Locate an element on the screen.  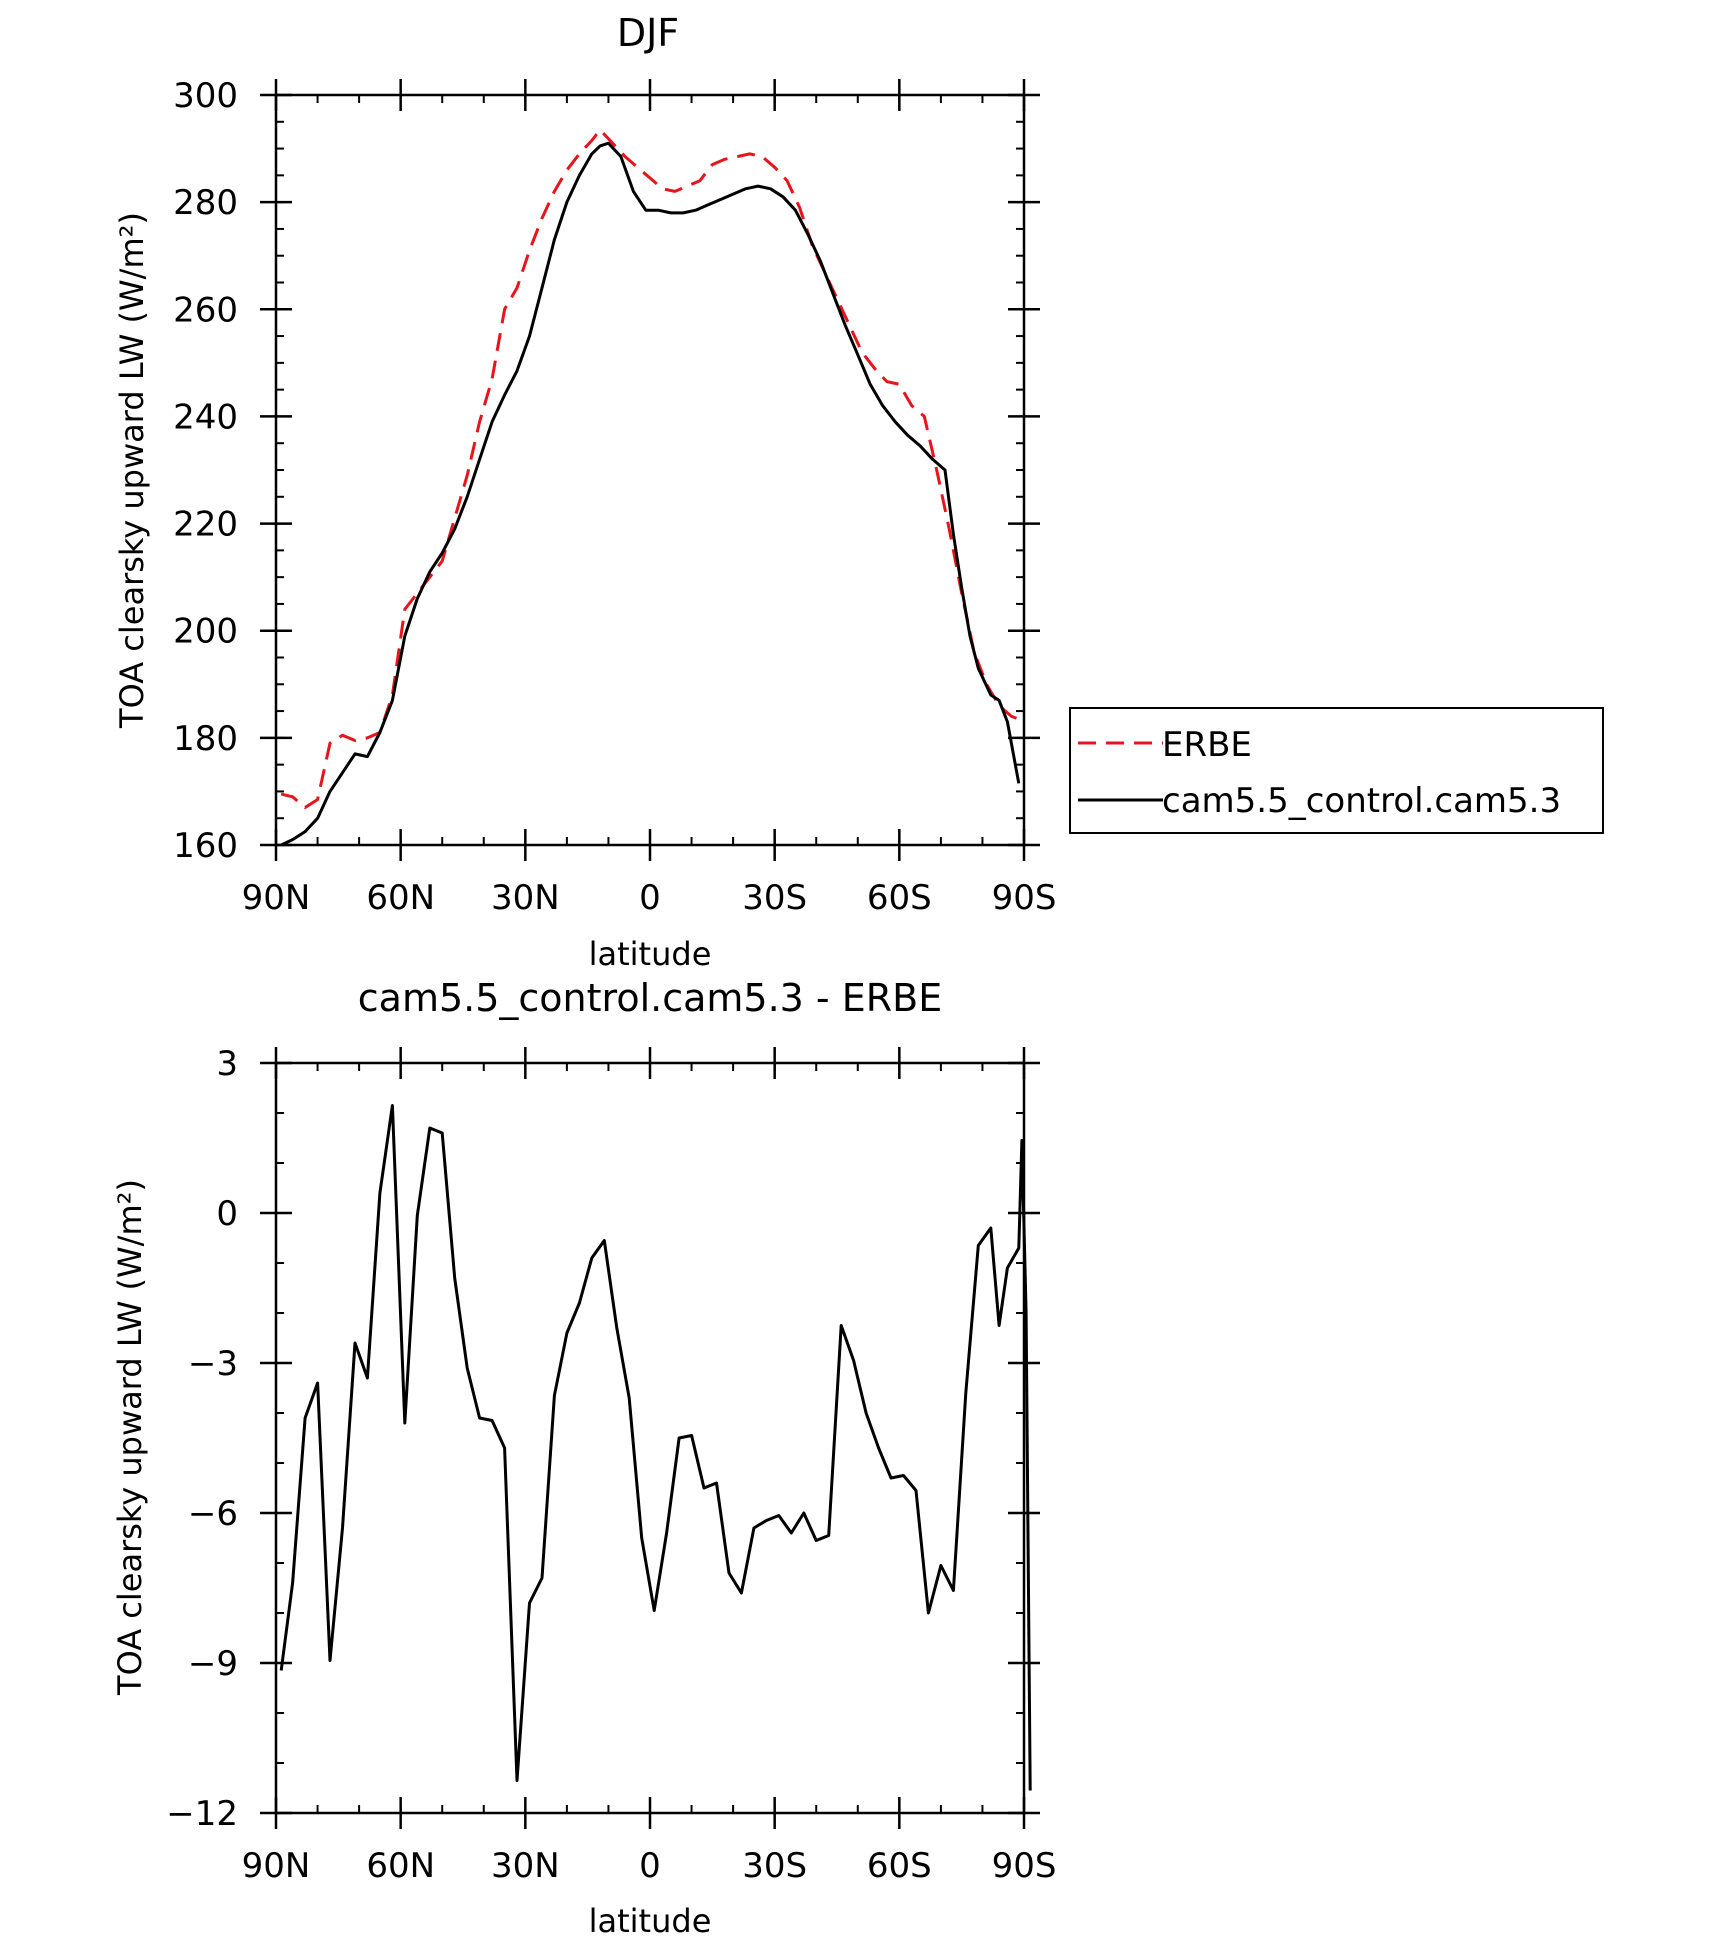
bottom-y-tick-label: −12 is located at coordinates (202, 1814).